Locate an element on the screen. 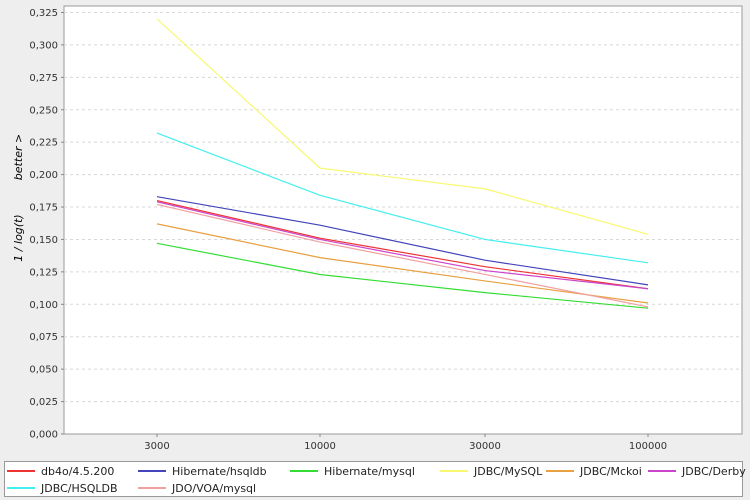 This screenshot has height=500, width=750. legend-label: JDBC/MySQL is located at coordinates (508, 471).